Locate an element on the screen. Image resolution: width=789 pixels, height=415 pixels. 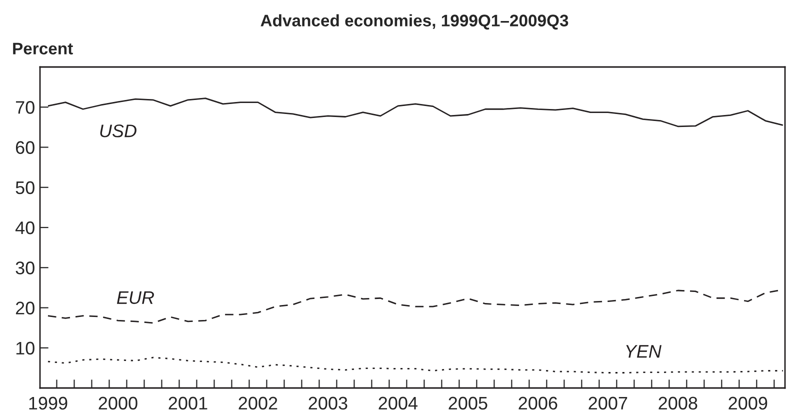
series-label: EUR is located at coordinates (135, 297).